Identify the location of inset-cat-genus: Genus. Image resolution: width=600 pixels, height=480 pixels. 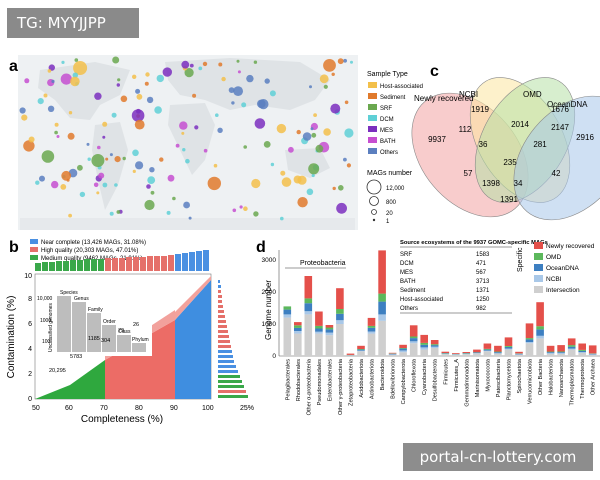
(81, 299).